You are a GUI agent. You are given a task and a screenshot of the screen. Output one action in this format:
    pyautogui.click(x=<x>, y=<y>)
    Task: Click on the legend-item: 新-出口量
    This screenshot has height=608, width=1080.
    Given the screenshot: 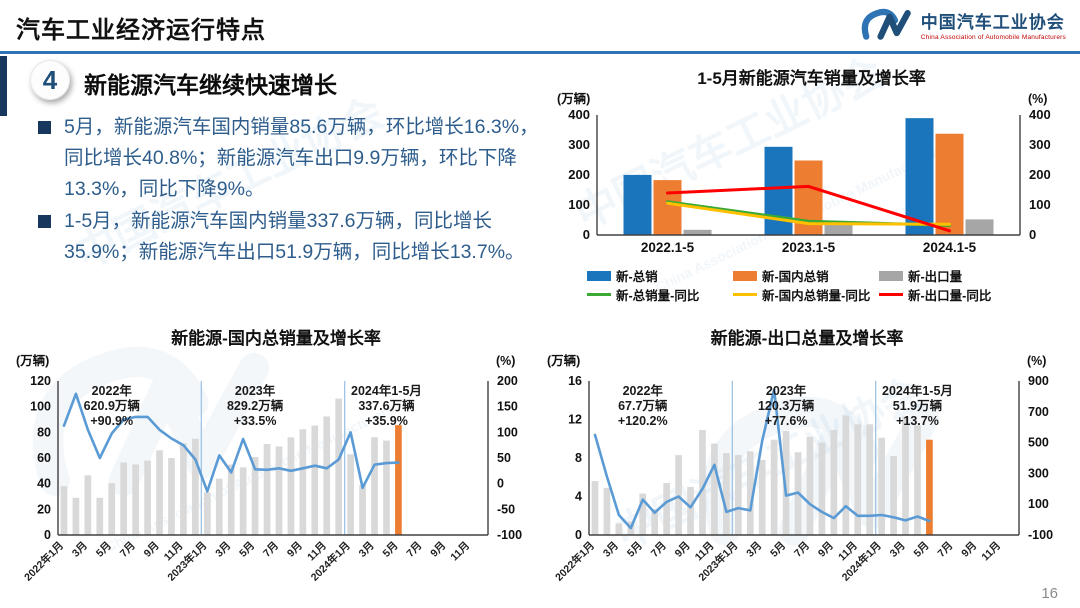 What is the action you would take?
    pyautogui.click(x=952, y=275)
    